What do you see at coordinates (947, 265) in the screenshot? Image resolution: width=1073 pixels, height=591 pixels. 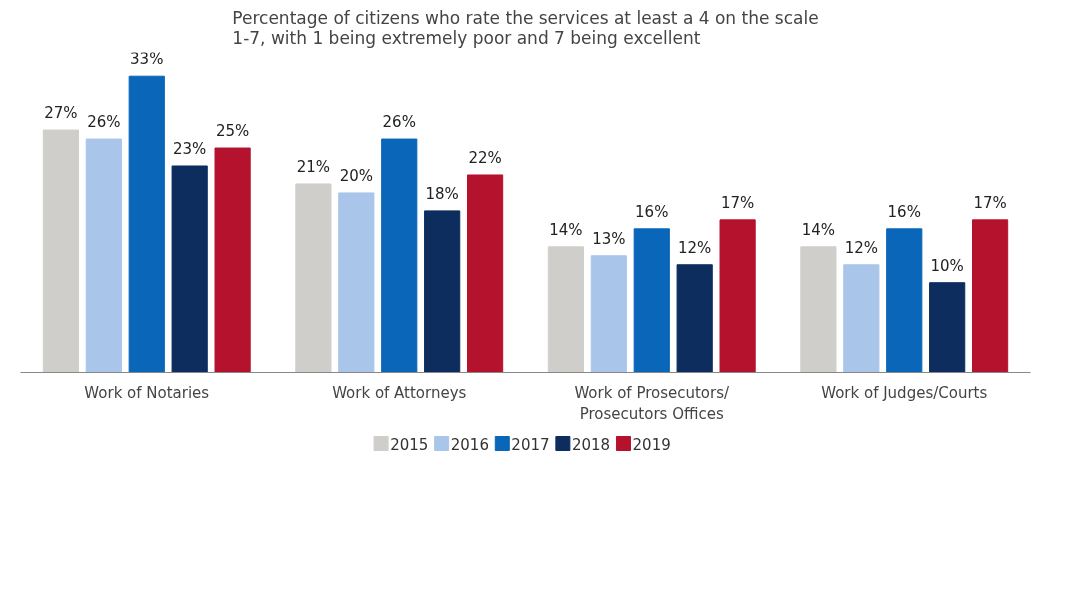 I see `data-label: 10%` at bounding box center [947, 265].